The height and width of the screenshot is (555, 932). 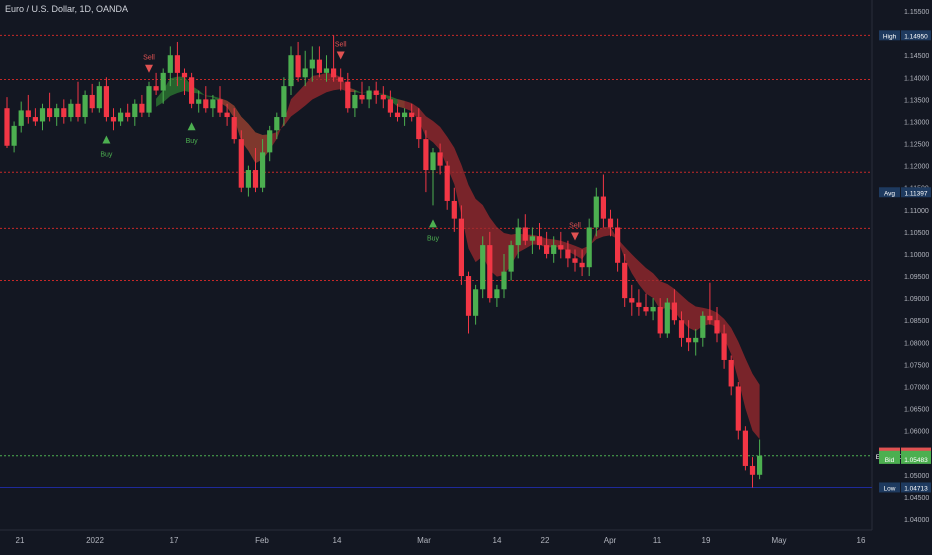 I want to click on y-tick-label: 1.05000, so click(x=916, y=476).